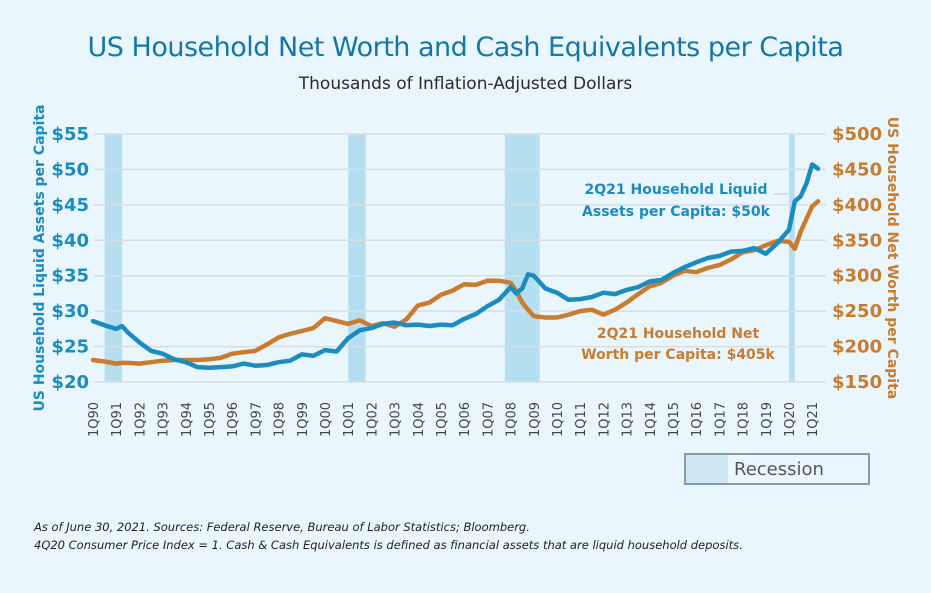 The height and width of the screenshot is (593, 931). I want to click on y-left-tick-label: $25, so click(70, 347).